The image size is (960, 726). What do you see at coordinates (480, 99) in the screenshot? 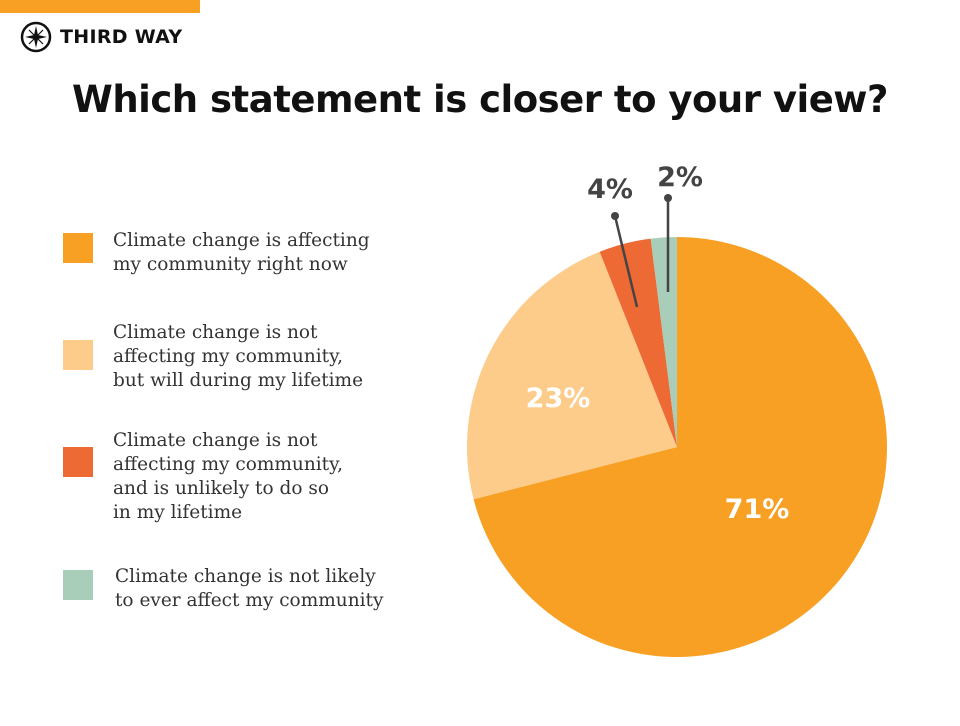
I see `chart-title: Which statement is closer to your view?` at bounding box center [480, 99].